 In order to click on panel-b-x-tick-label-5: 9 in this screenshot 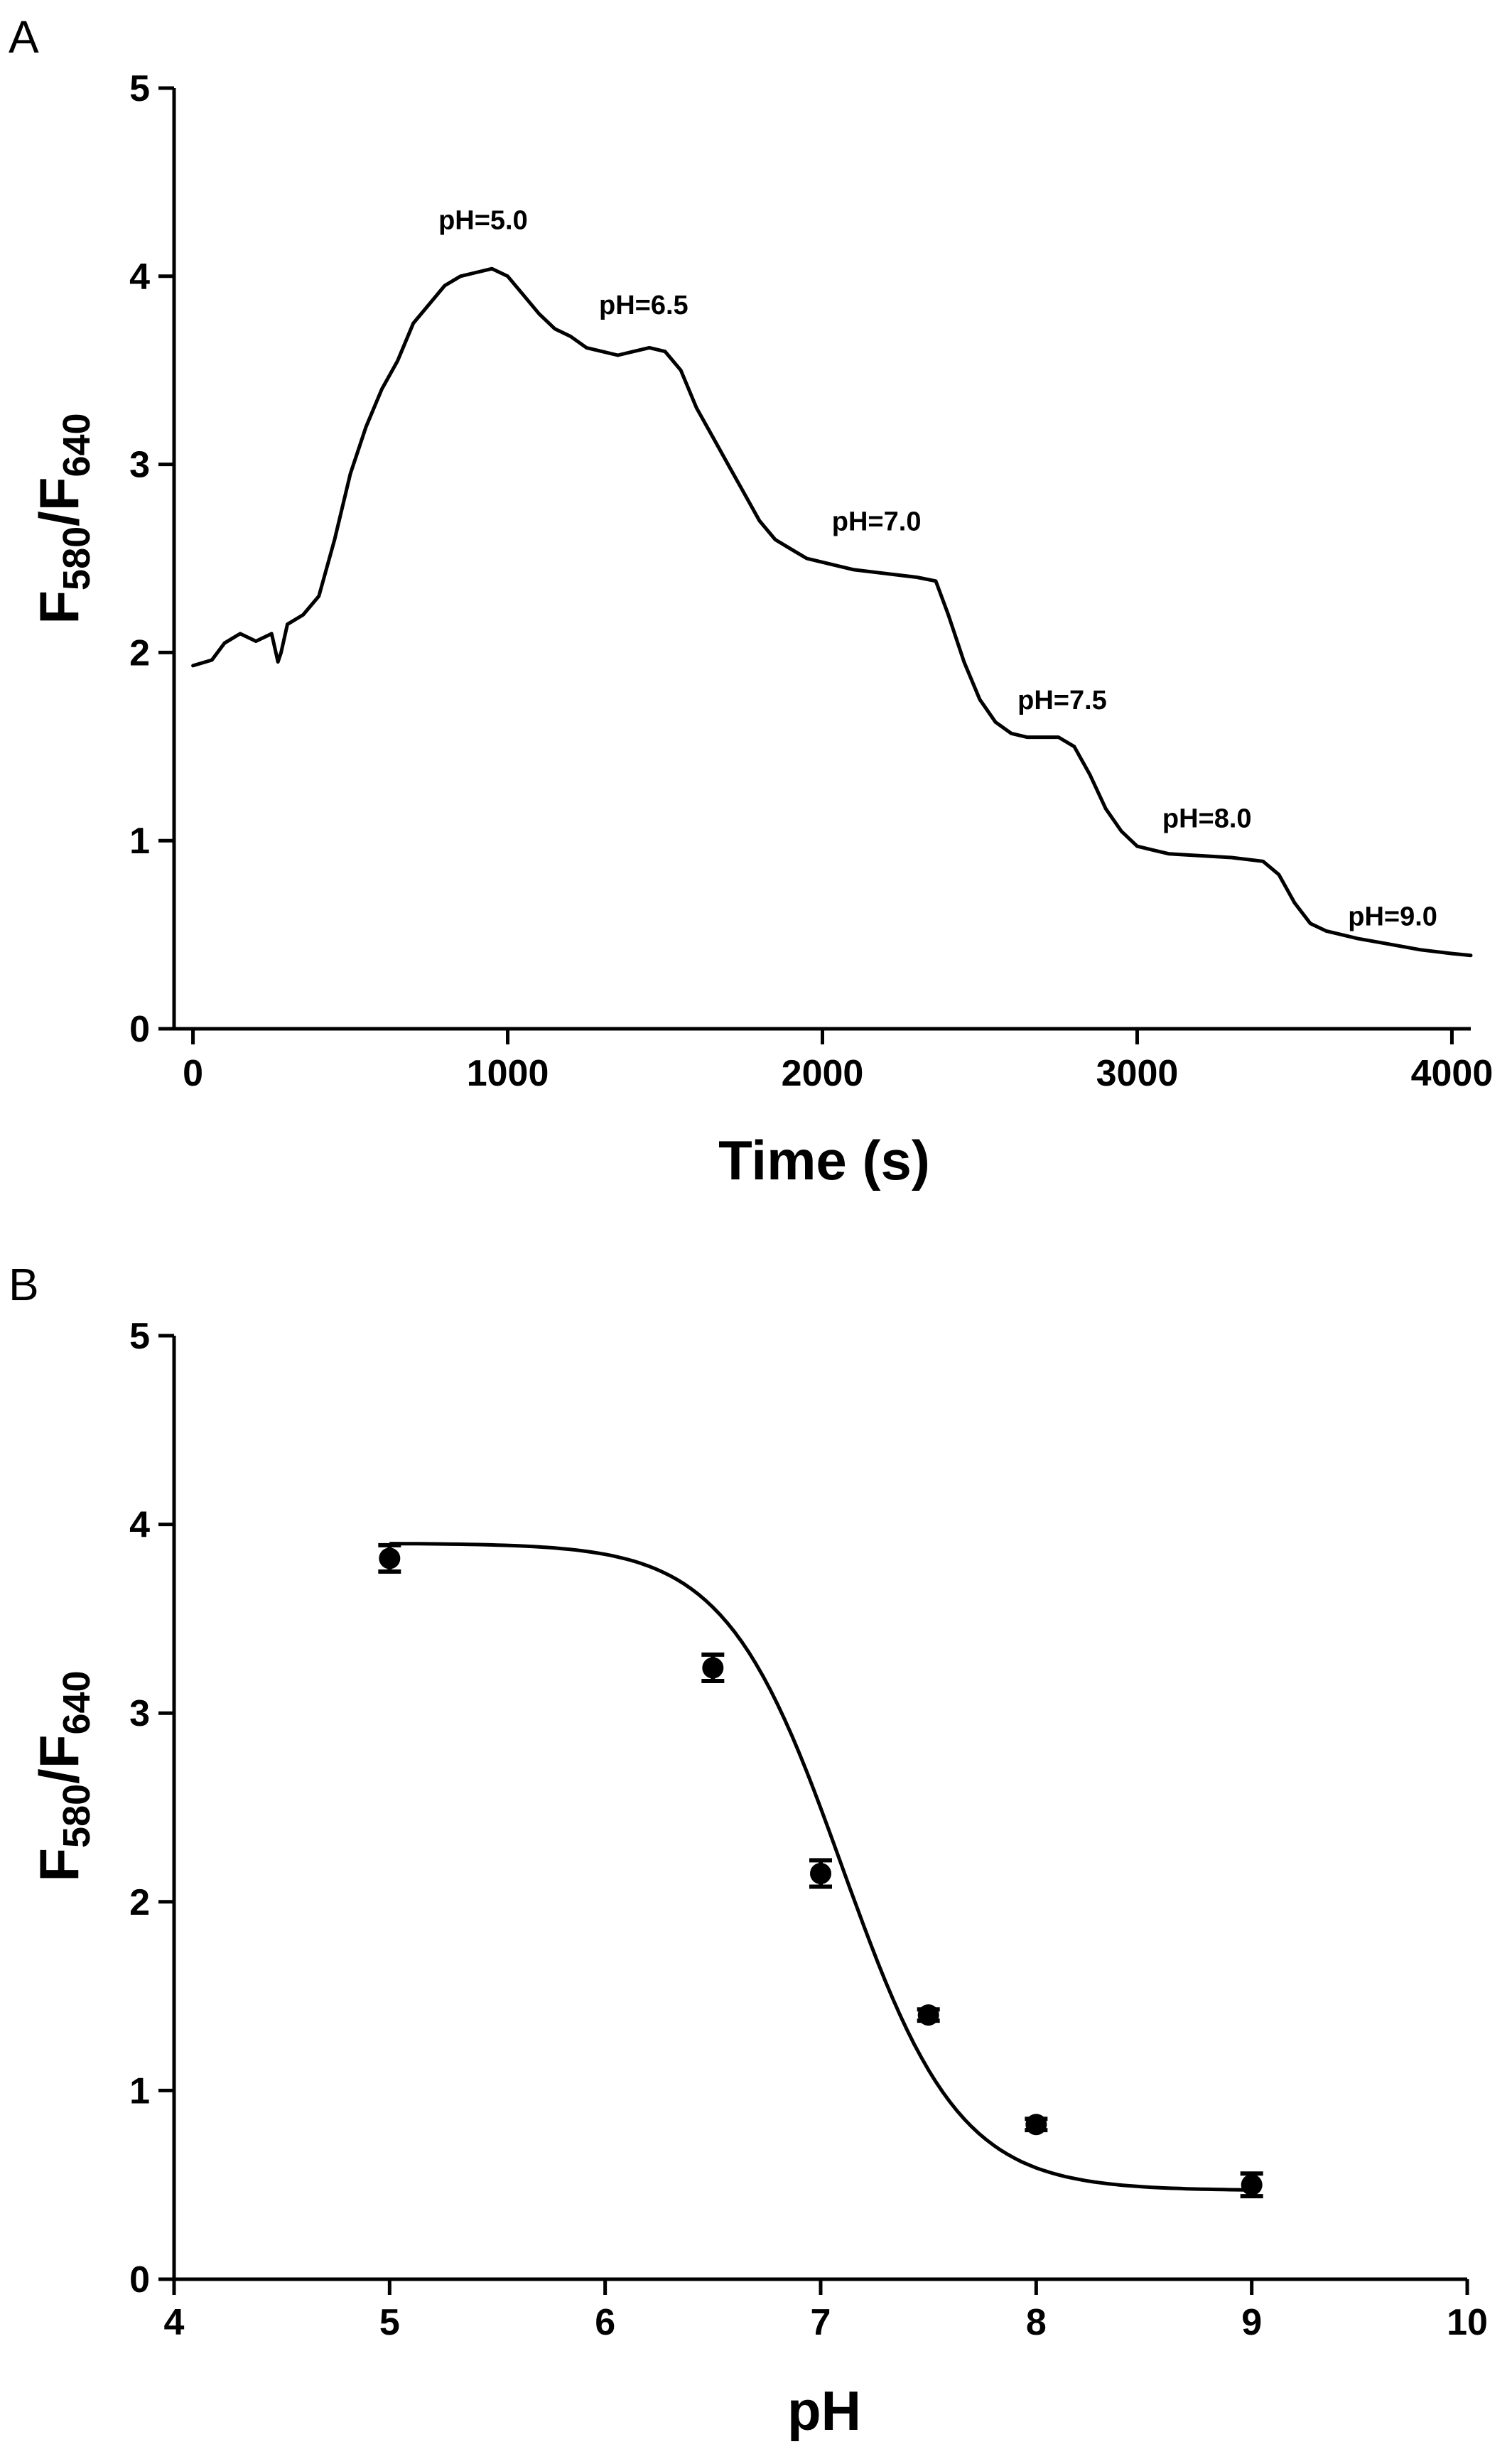, I will do `click(1251, 2323)`.